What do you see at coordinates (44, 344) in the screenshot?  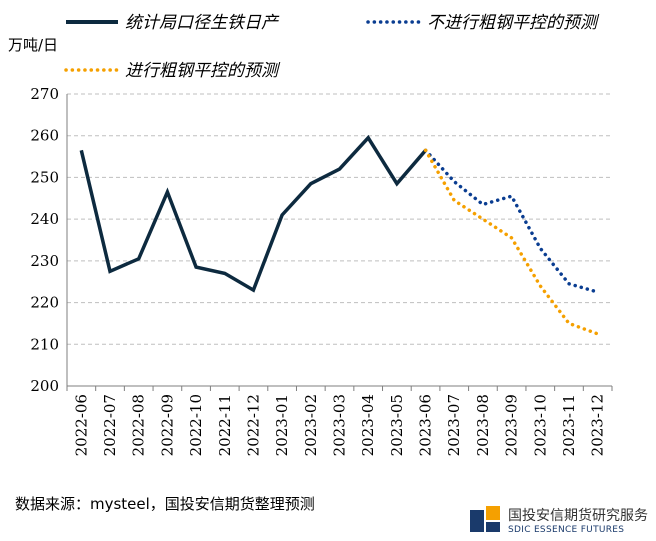 I see `y-tick-label: 210` at bounding box center [44, 344].